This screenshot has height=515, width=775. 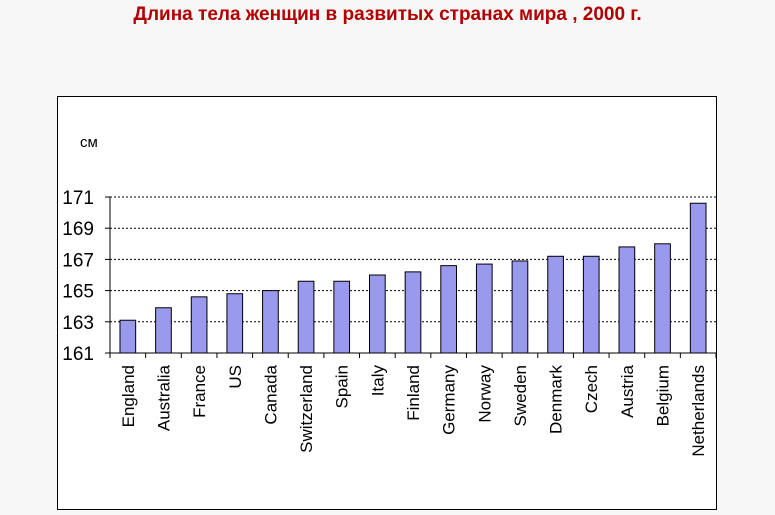 I want to click on y-unit-label: см, so click(x=89, y=142).